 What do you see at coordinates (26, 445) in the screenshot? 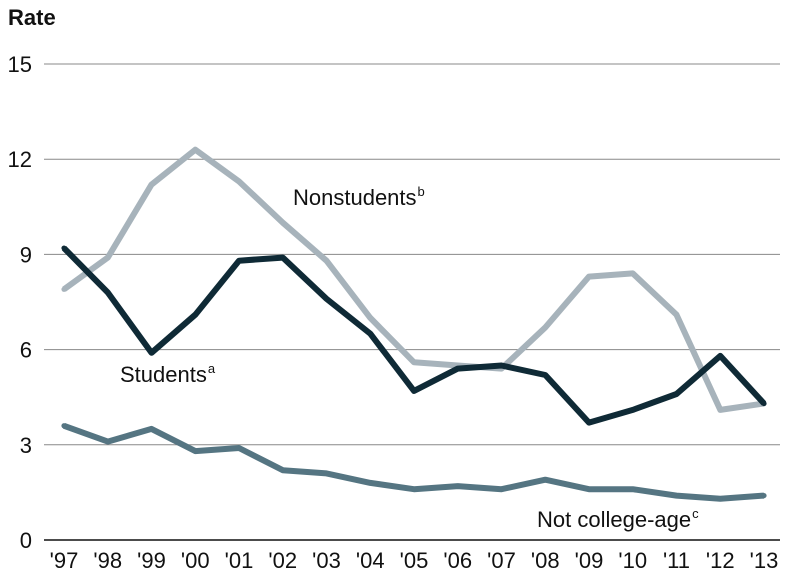
I see `y-tick-label: 3` at bounding box center [26, 445].